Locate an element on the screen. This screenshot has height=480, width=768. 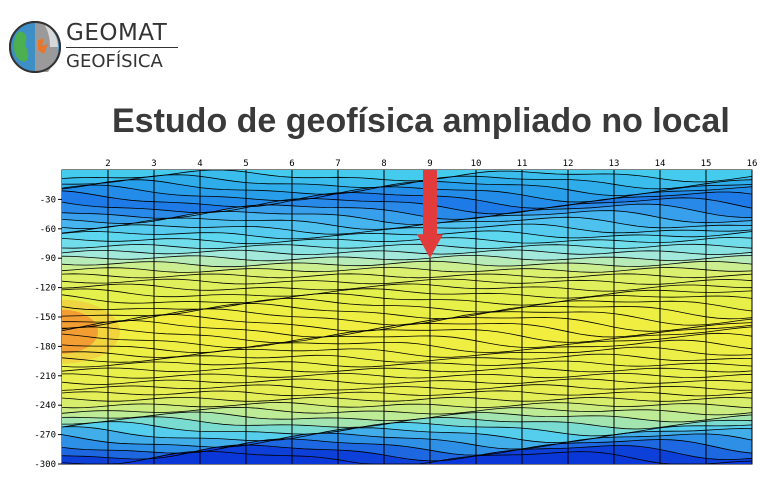
annotations is located at coordinates (430, 214).